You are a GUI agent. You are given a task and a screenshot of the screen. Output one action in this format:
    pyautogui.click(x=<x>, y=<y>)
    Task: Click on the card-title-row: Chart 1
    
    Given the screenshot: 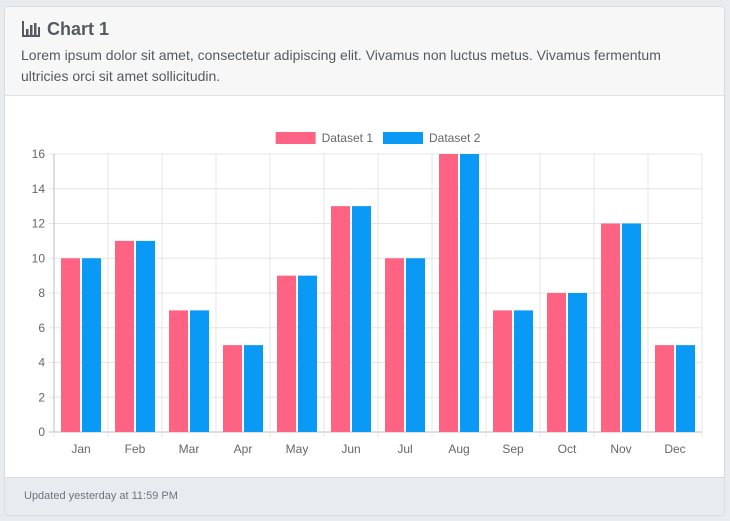 What is the action you would take?
    pyautogui.click(x=65, y=29)
    